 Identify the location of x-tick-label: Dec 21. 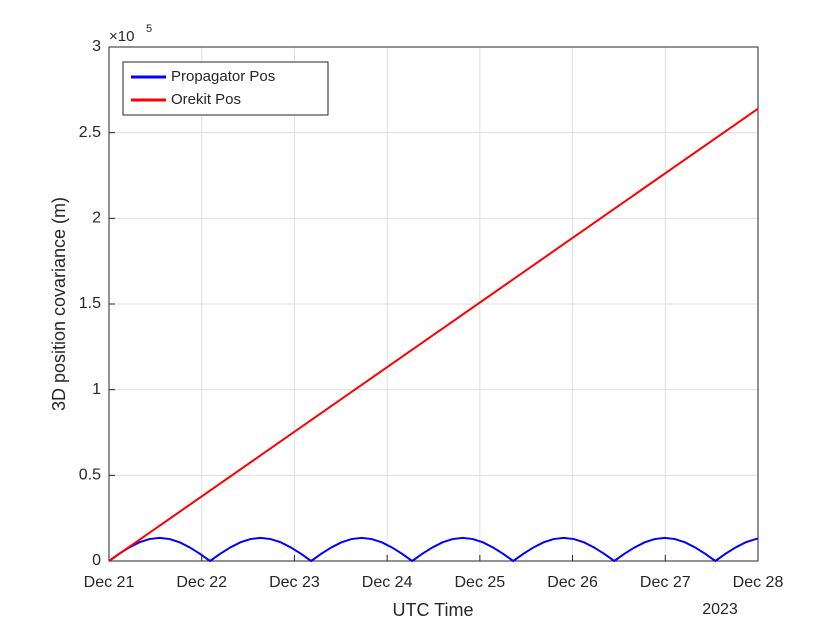
(109, 582).